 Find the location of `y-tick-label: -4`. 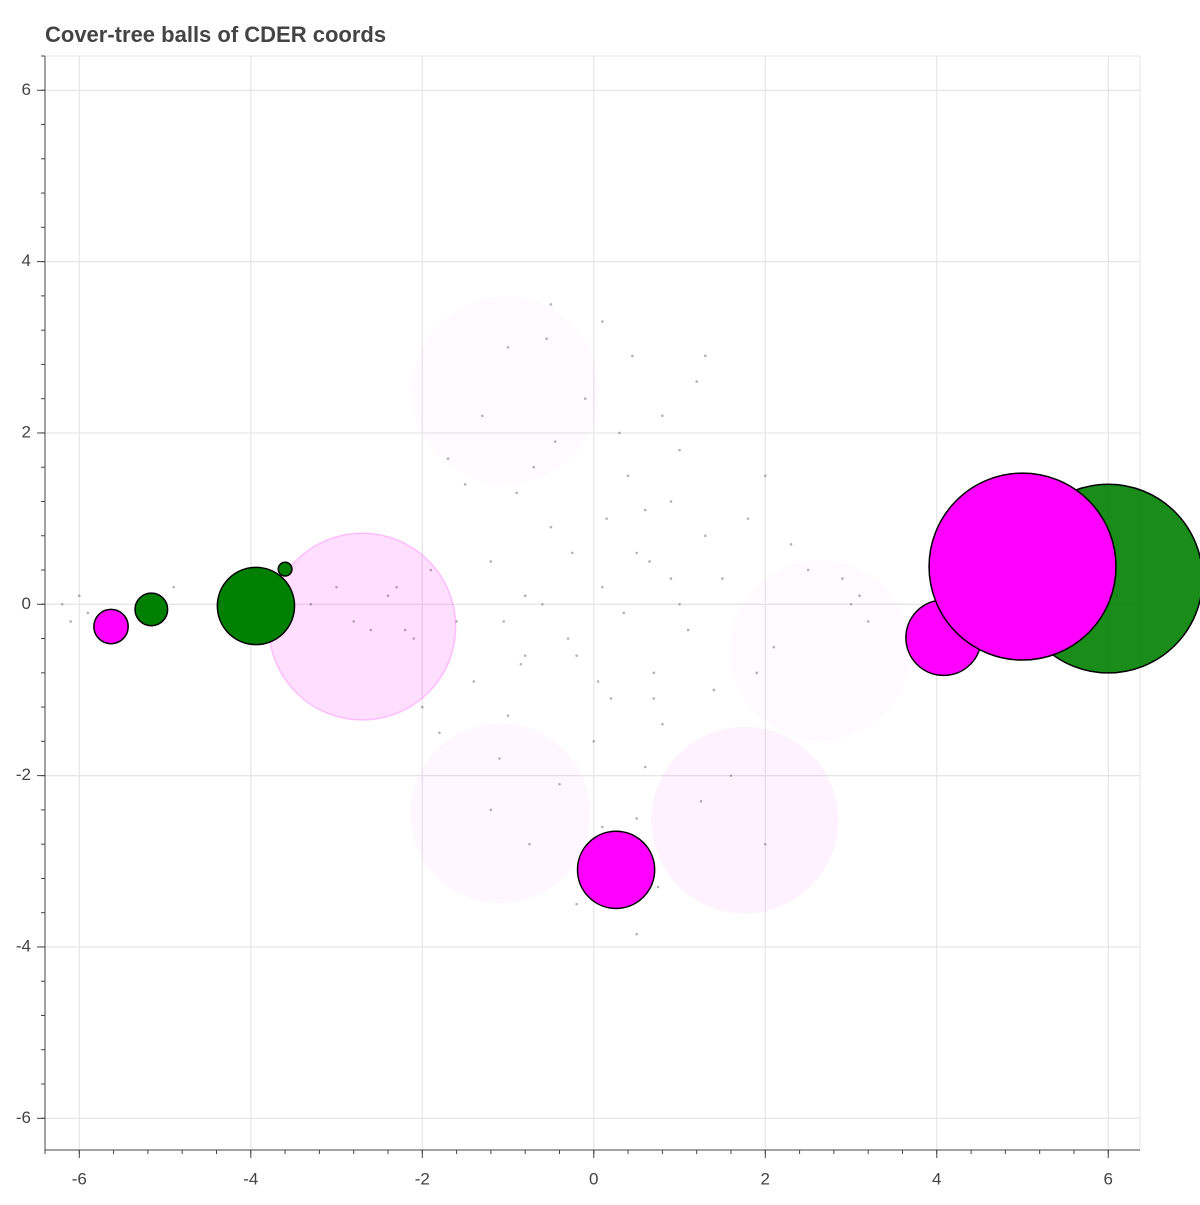

y-tick-label: -4 is located at coordinates (23, 945).